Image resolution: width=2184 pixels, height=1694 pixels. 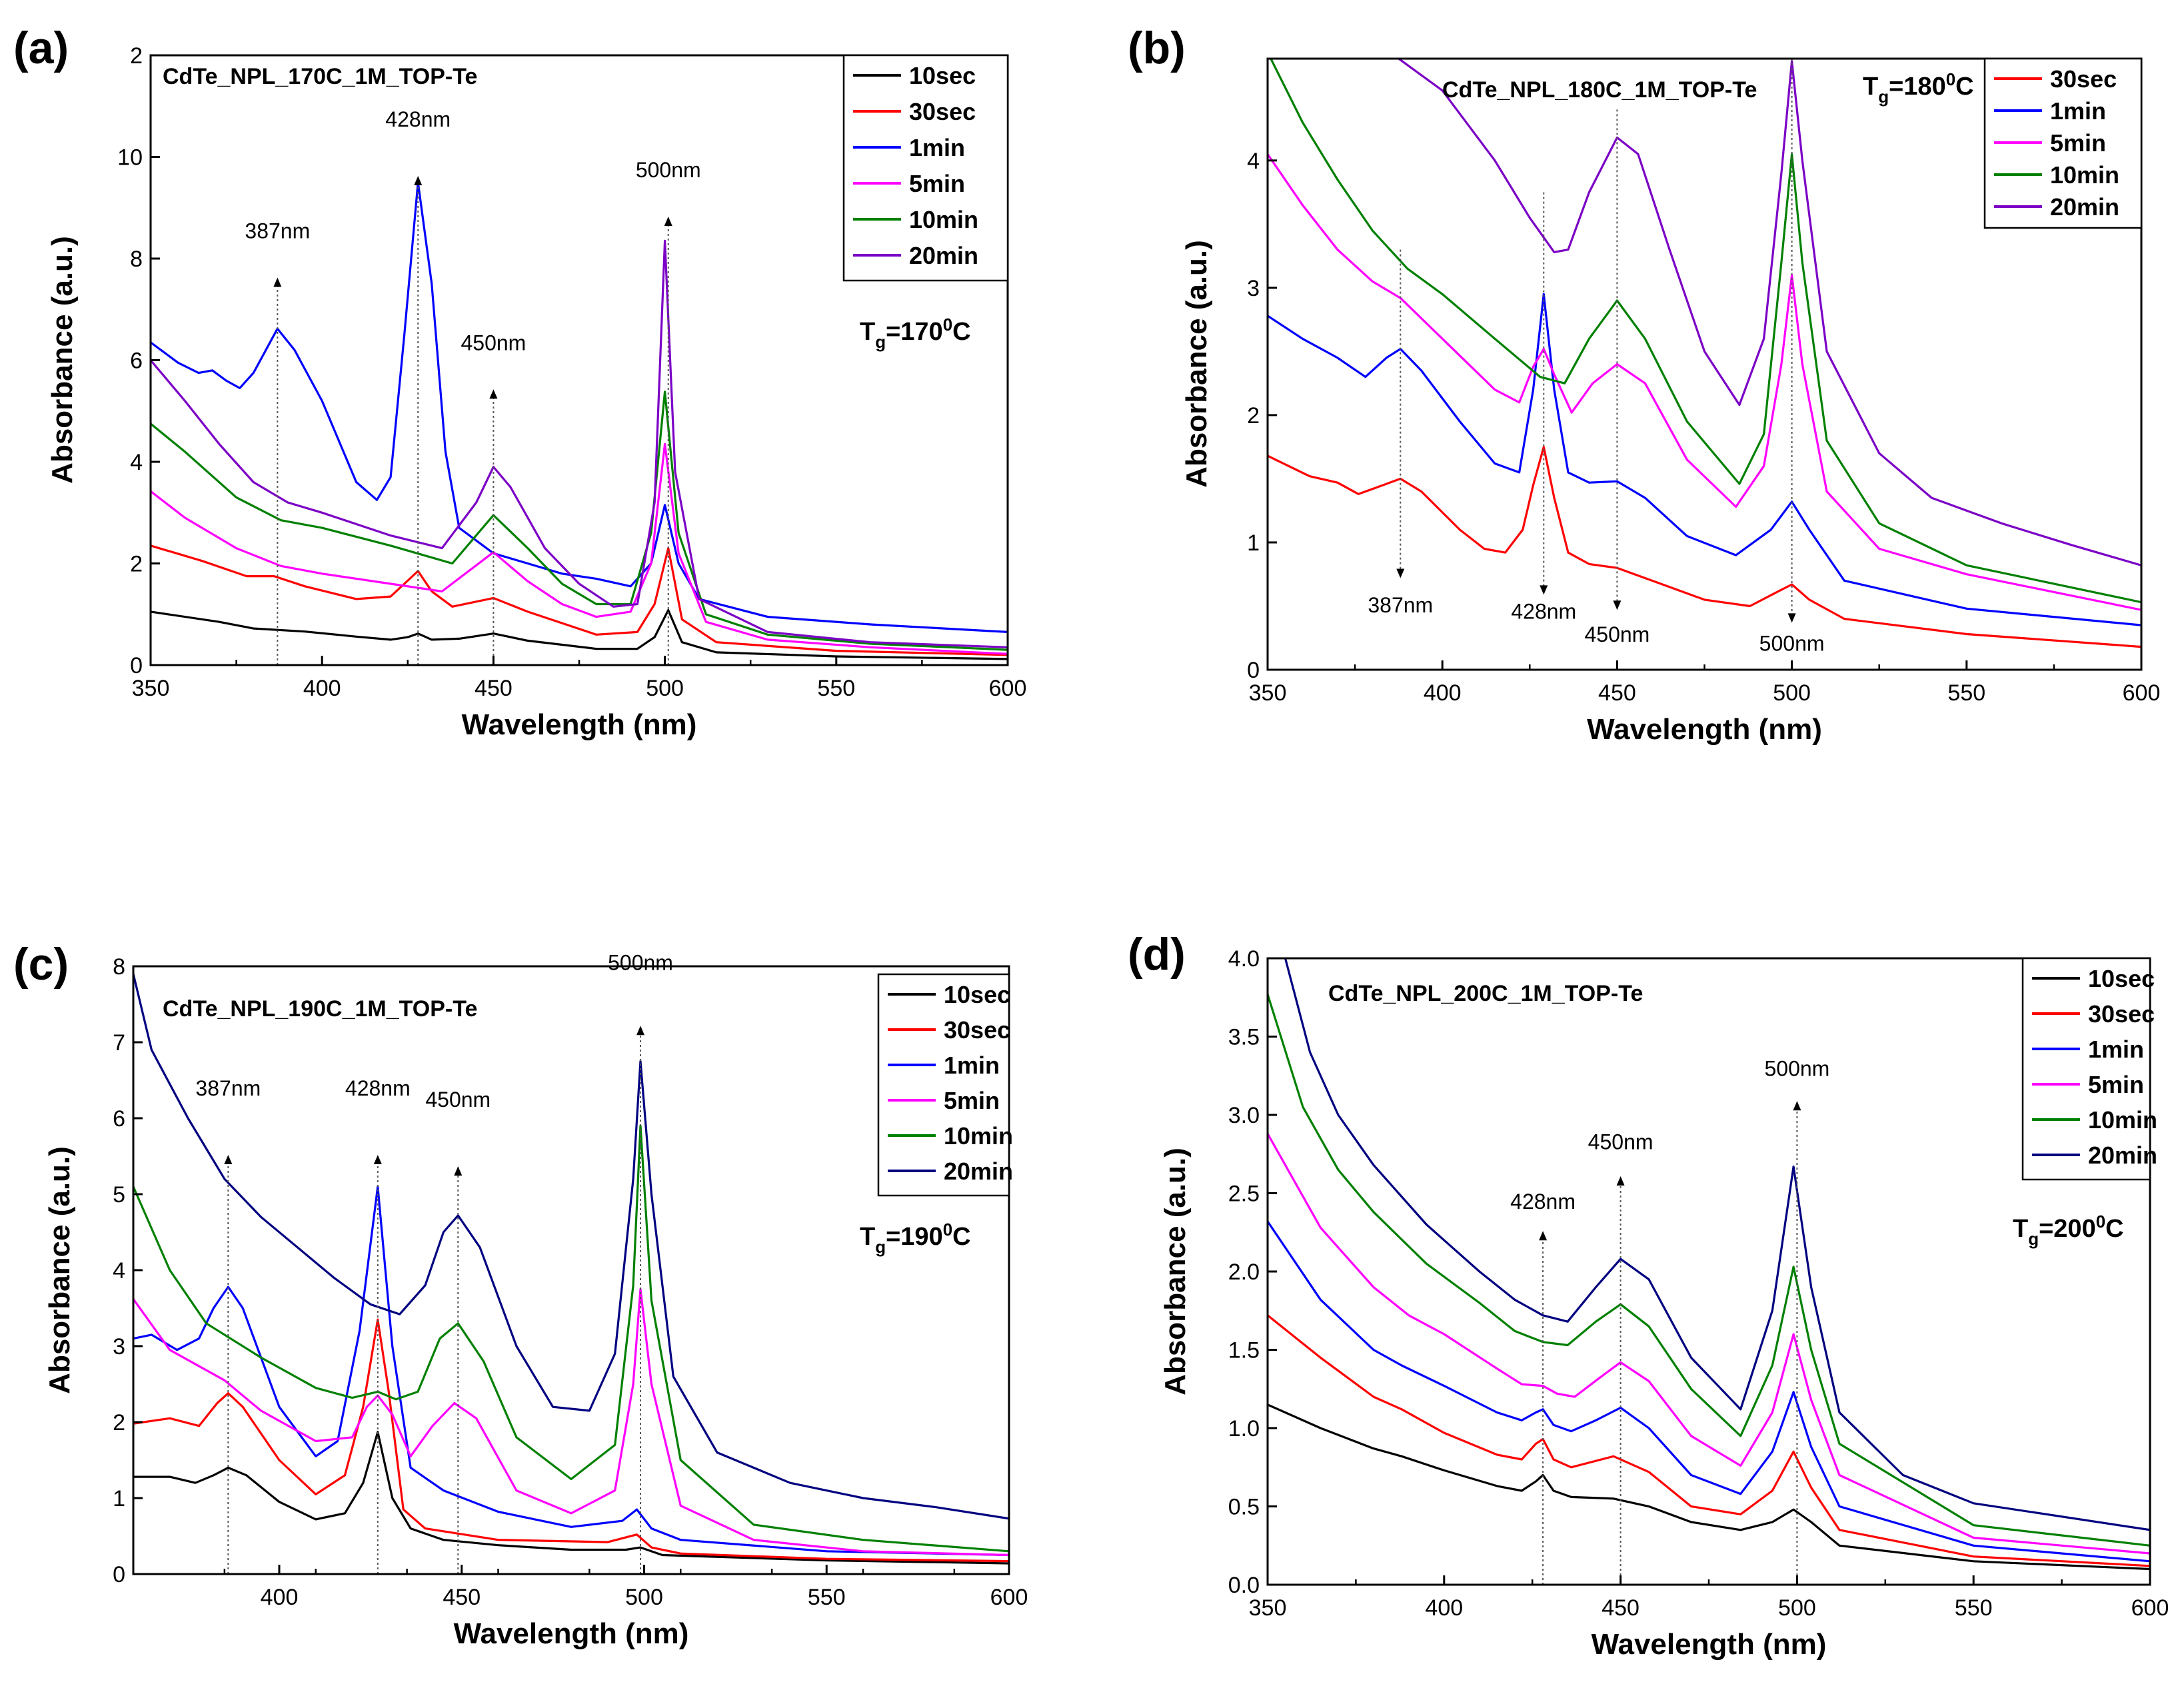 What do you see at coordinates (1244, 1585) in the screenshot?
I see `y-tick-label: 0.0` at bounding box center [1244, 1585].